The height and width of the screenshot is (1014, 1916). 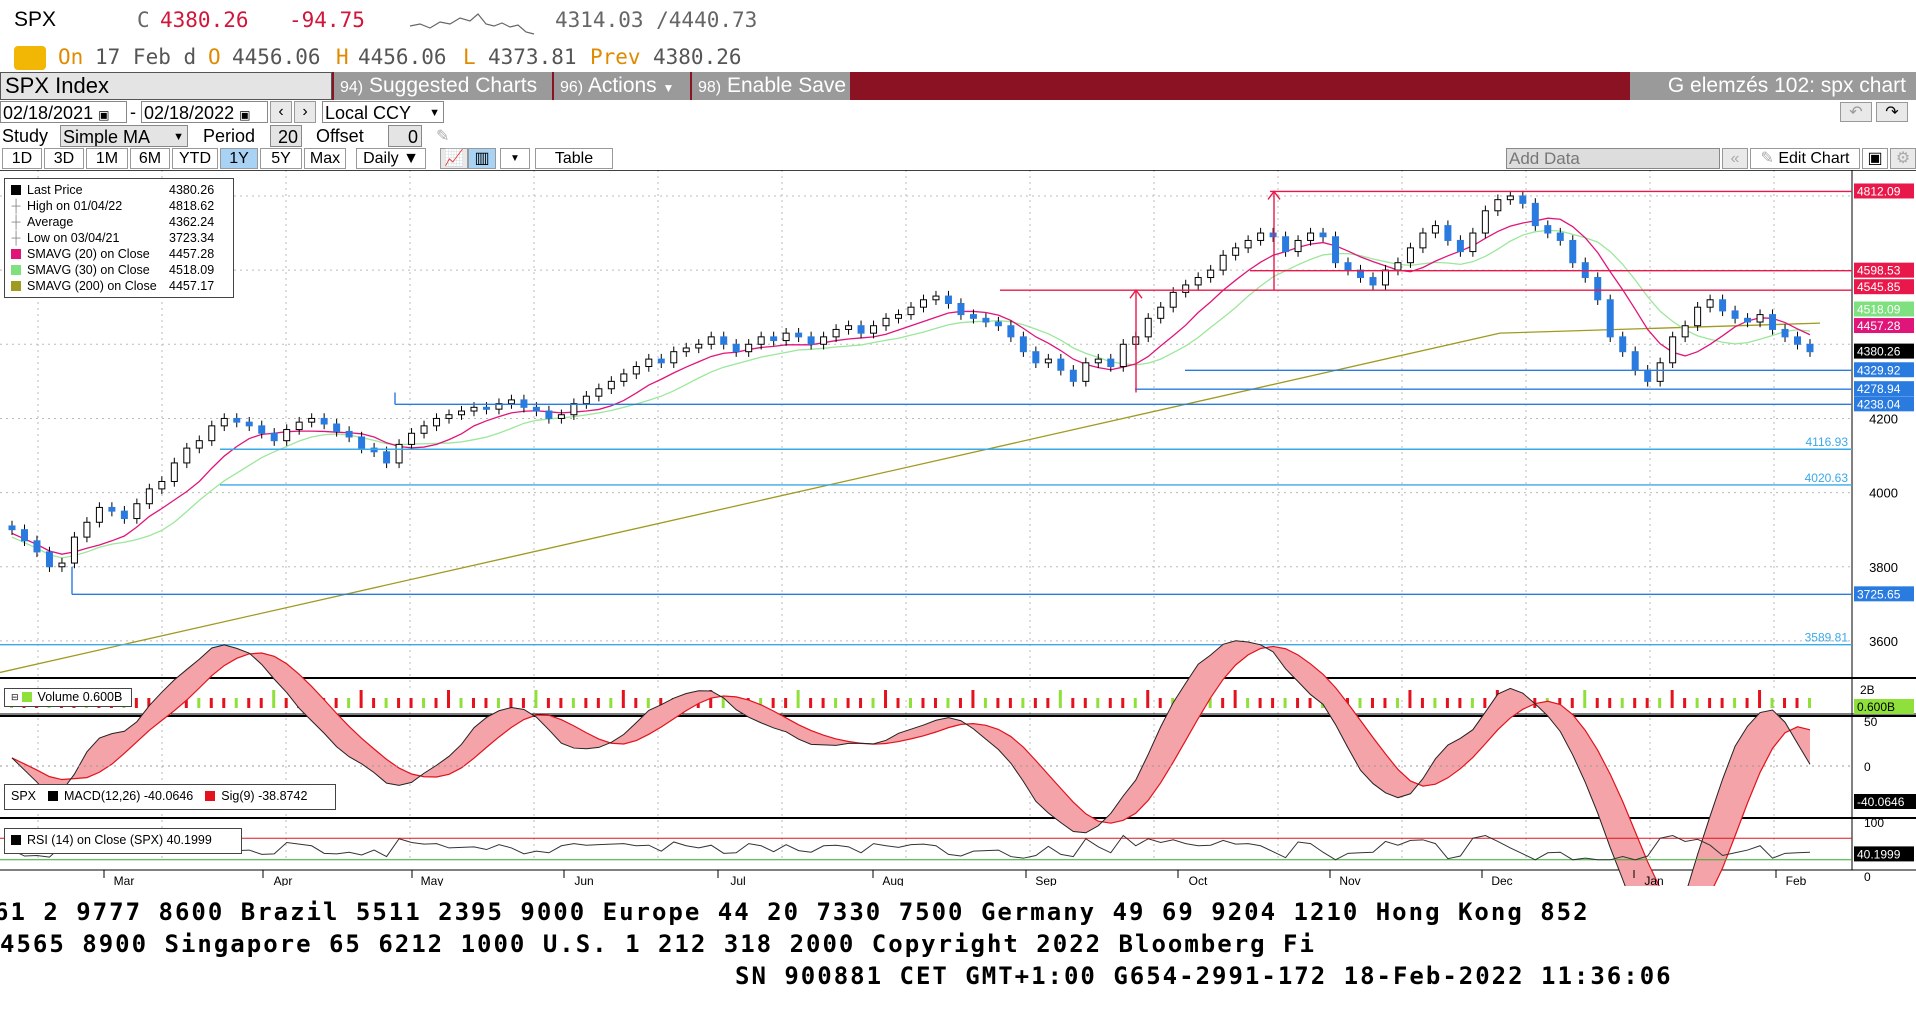 I want to click on macd-text: MACD(12,26) -40.0646, so click(x=129, y=796).